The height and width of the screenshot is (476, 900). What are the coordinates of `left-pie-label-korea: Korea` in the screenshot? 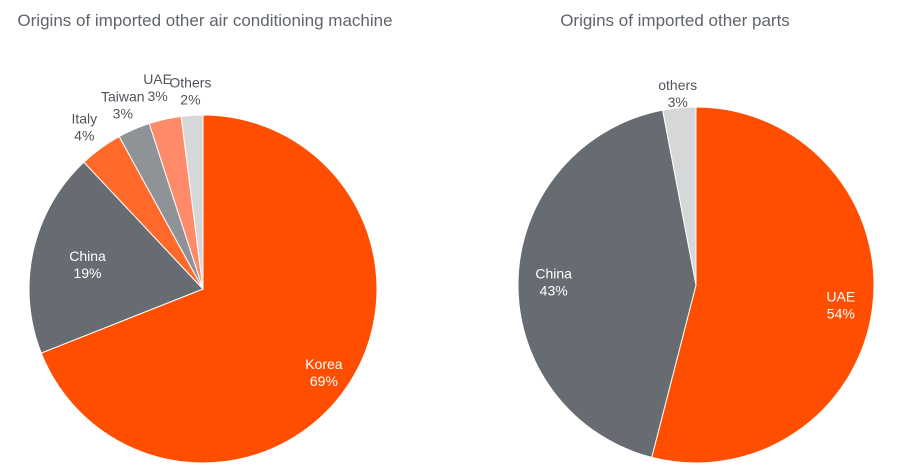 It's located at (324, 364).